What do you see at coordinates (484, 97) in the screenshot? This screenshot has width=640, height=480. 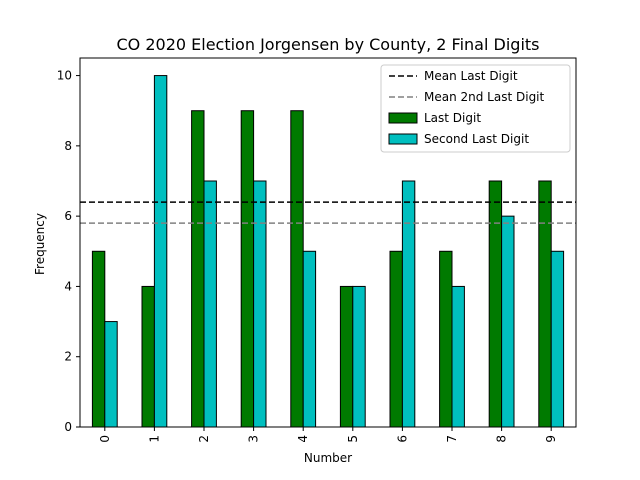 I see `legend-label: Mean 2nd Last Digit` at bounding box center [484, 97].